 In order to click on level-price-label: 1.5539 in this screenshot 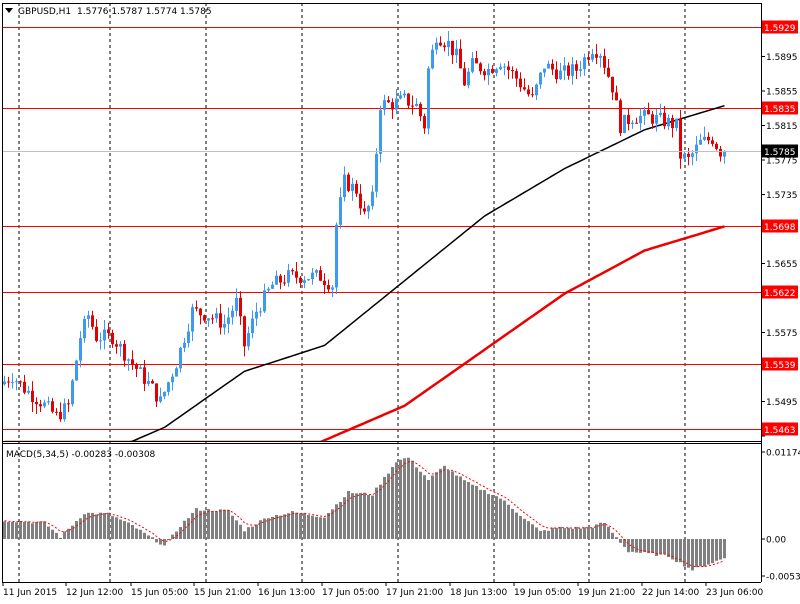, I will do `click(780, 366)`.